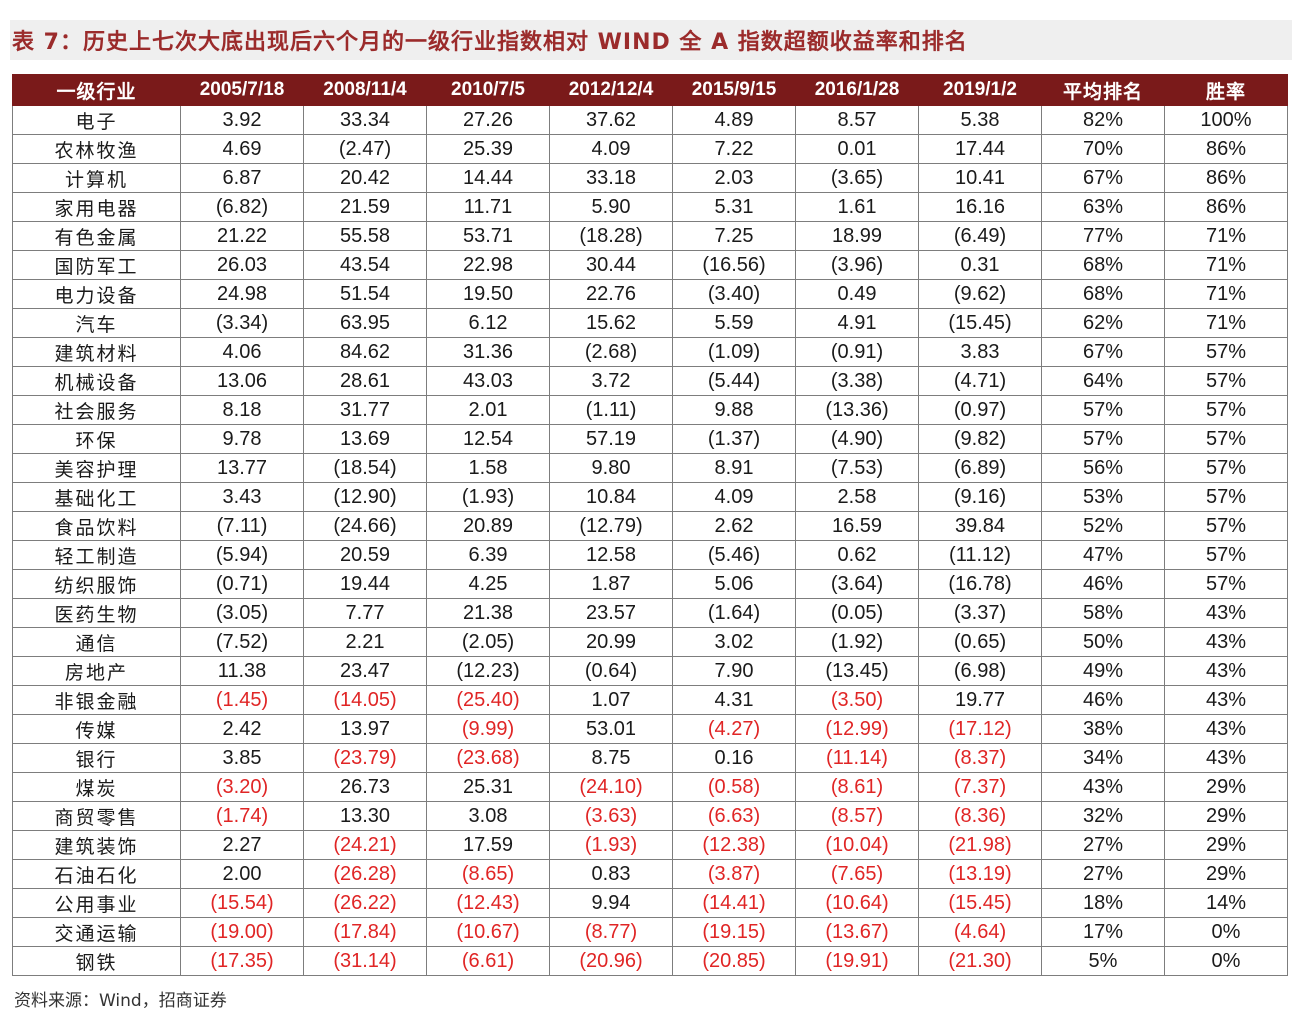 This screenshot has width=1314, height=1036. I want to click on cell-2012: 30.44, so click(611, 265).